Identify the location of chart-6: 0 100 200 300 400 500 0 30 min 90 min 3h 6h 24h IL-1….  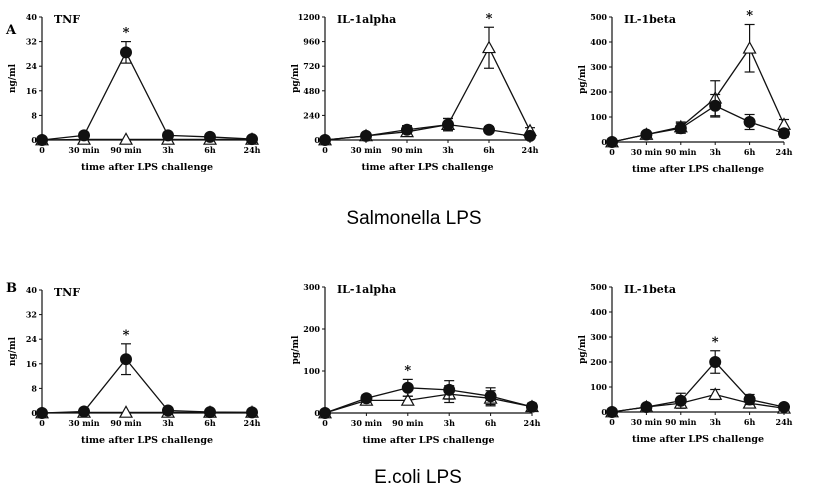
(685, 363).